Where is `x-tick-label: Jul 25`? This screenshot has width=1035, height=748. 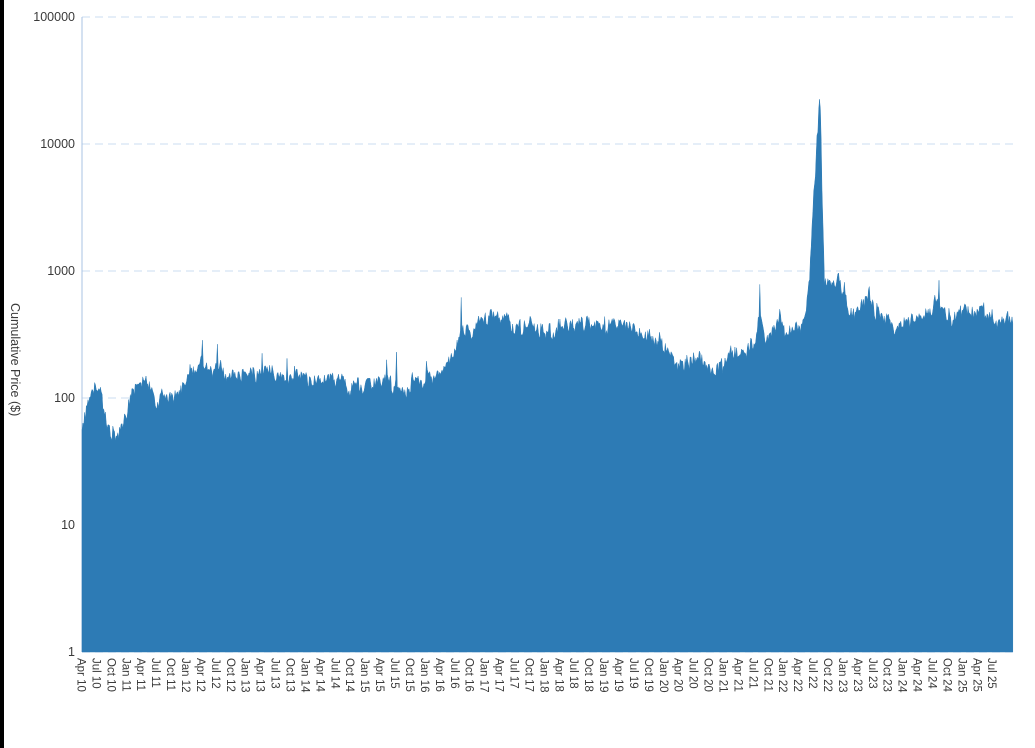 x-tick-label: Jul 25 is located at coordinates (991, 673).